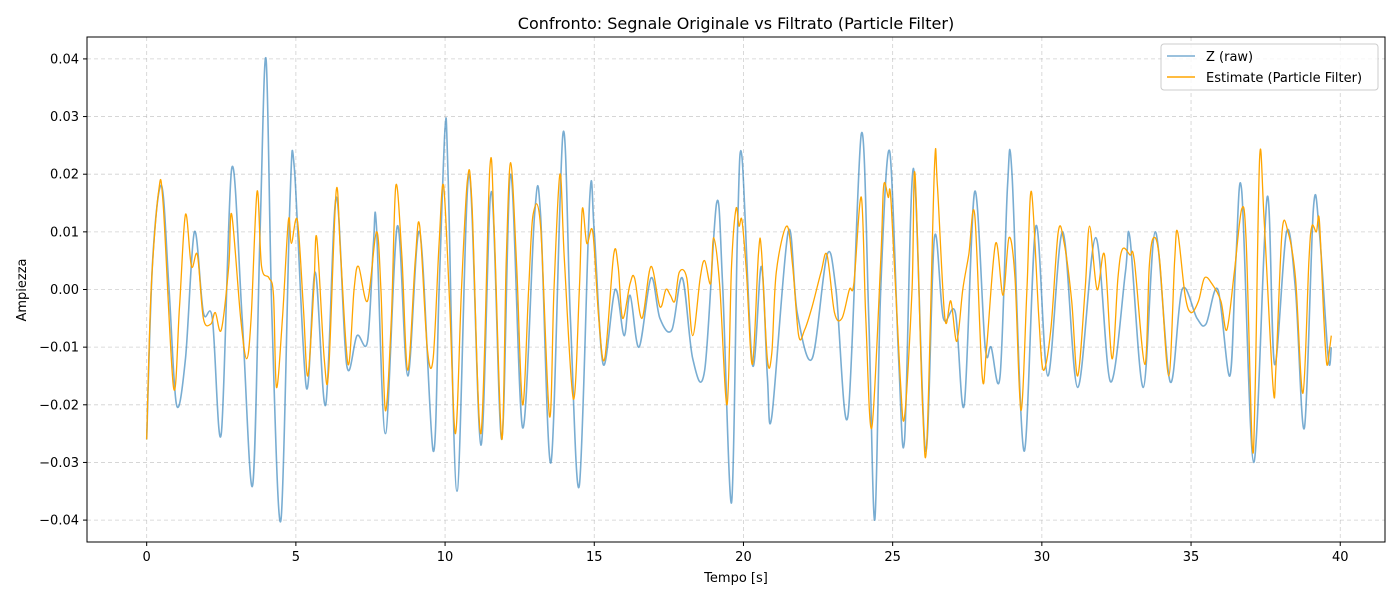  What do you see at coordinates (1229, 57) in the screenshot?
I see `legend-label-raw: Z (raw)` at bounding box center [1229, 57].